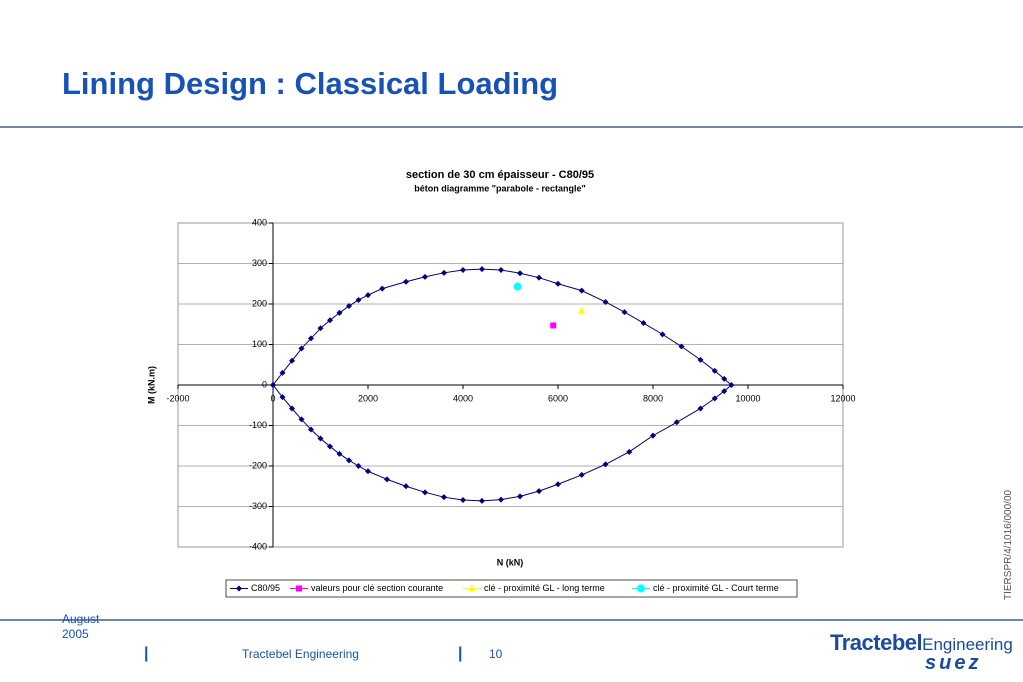 The width and height of the screenshot is (1023, 682). What do you see at coordinates (264, 384) in the screenshot?
I see `y-tick-label: 0` at bounding box center [264, 384].